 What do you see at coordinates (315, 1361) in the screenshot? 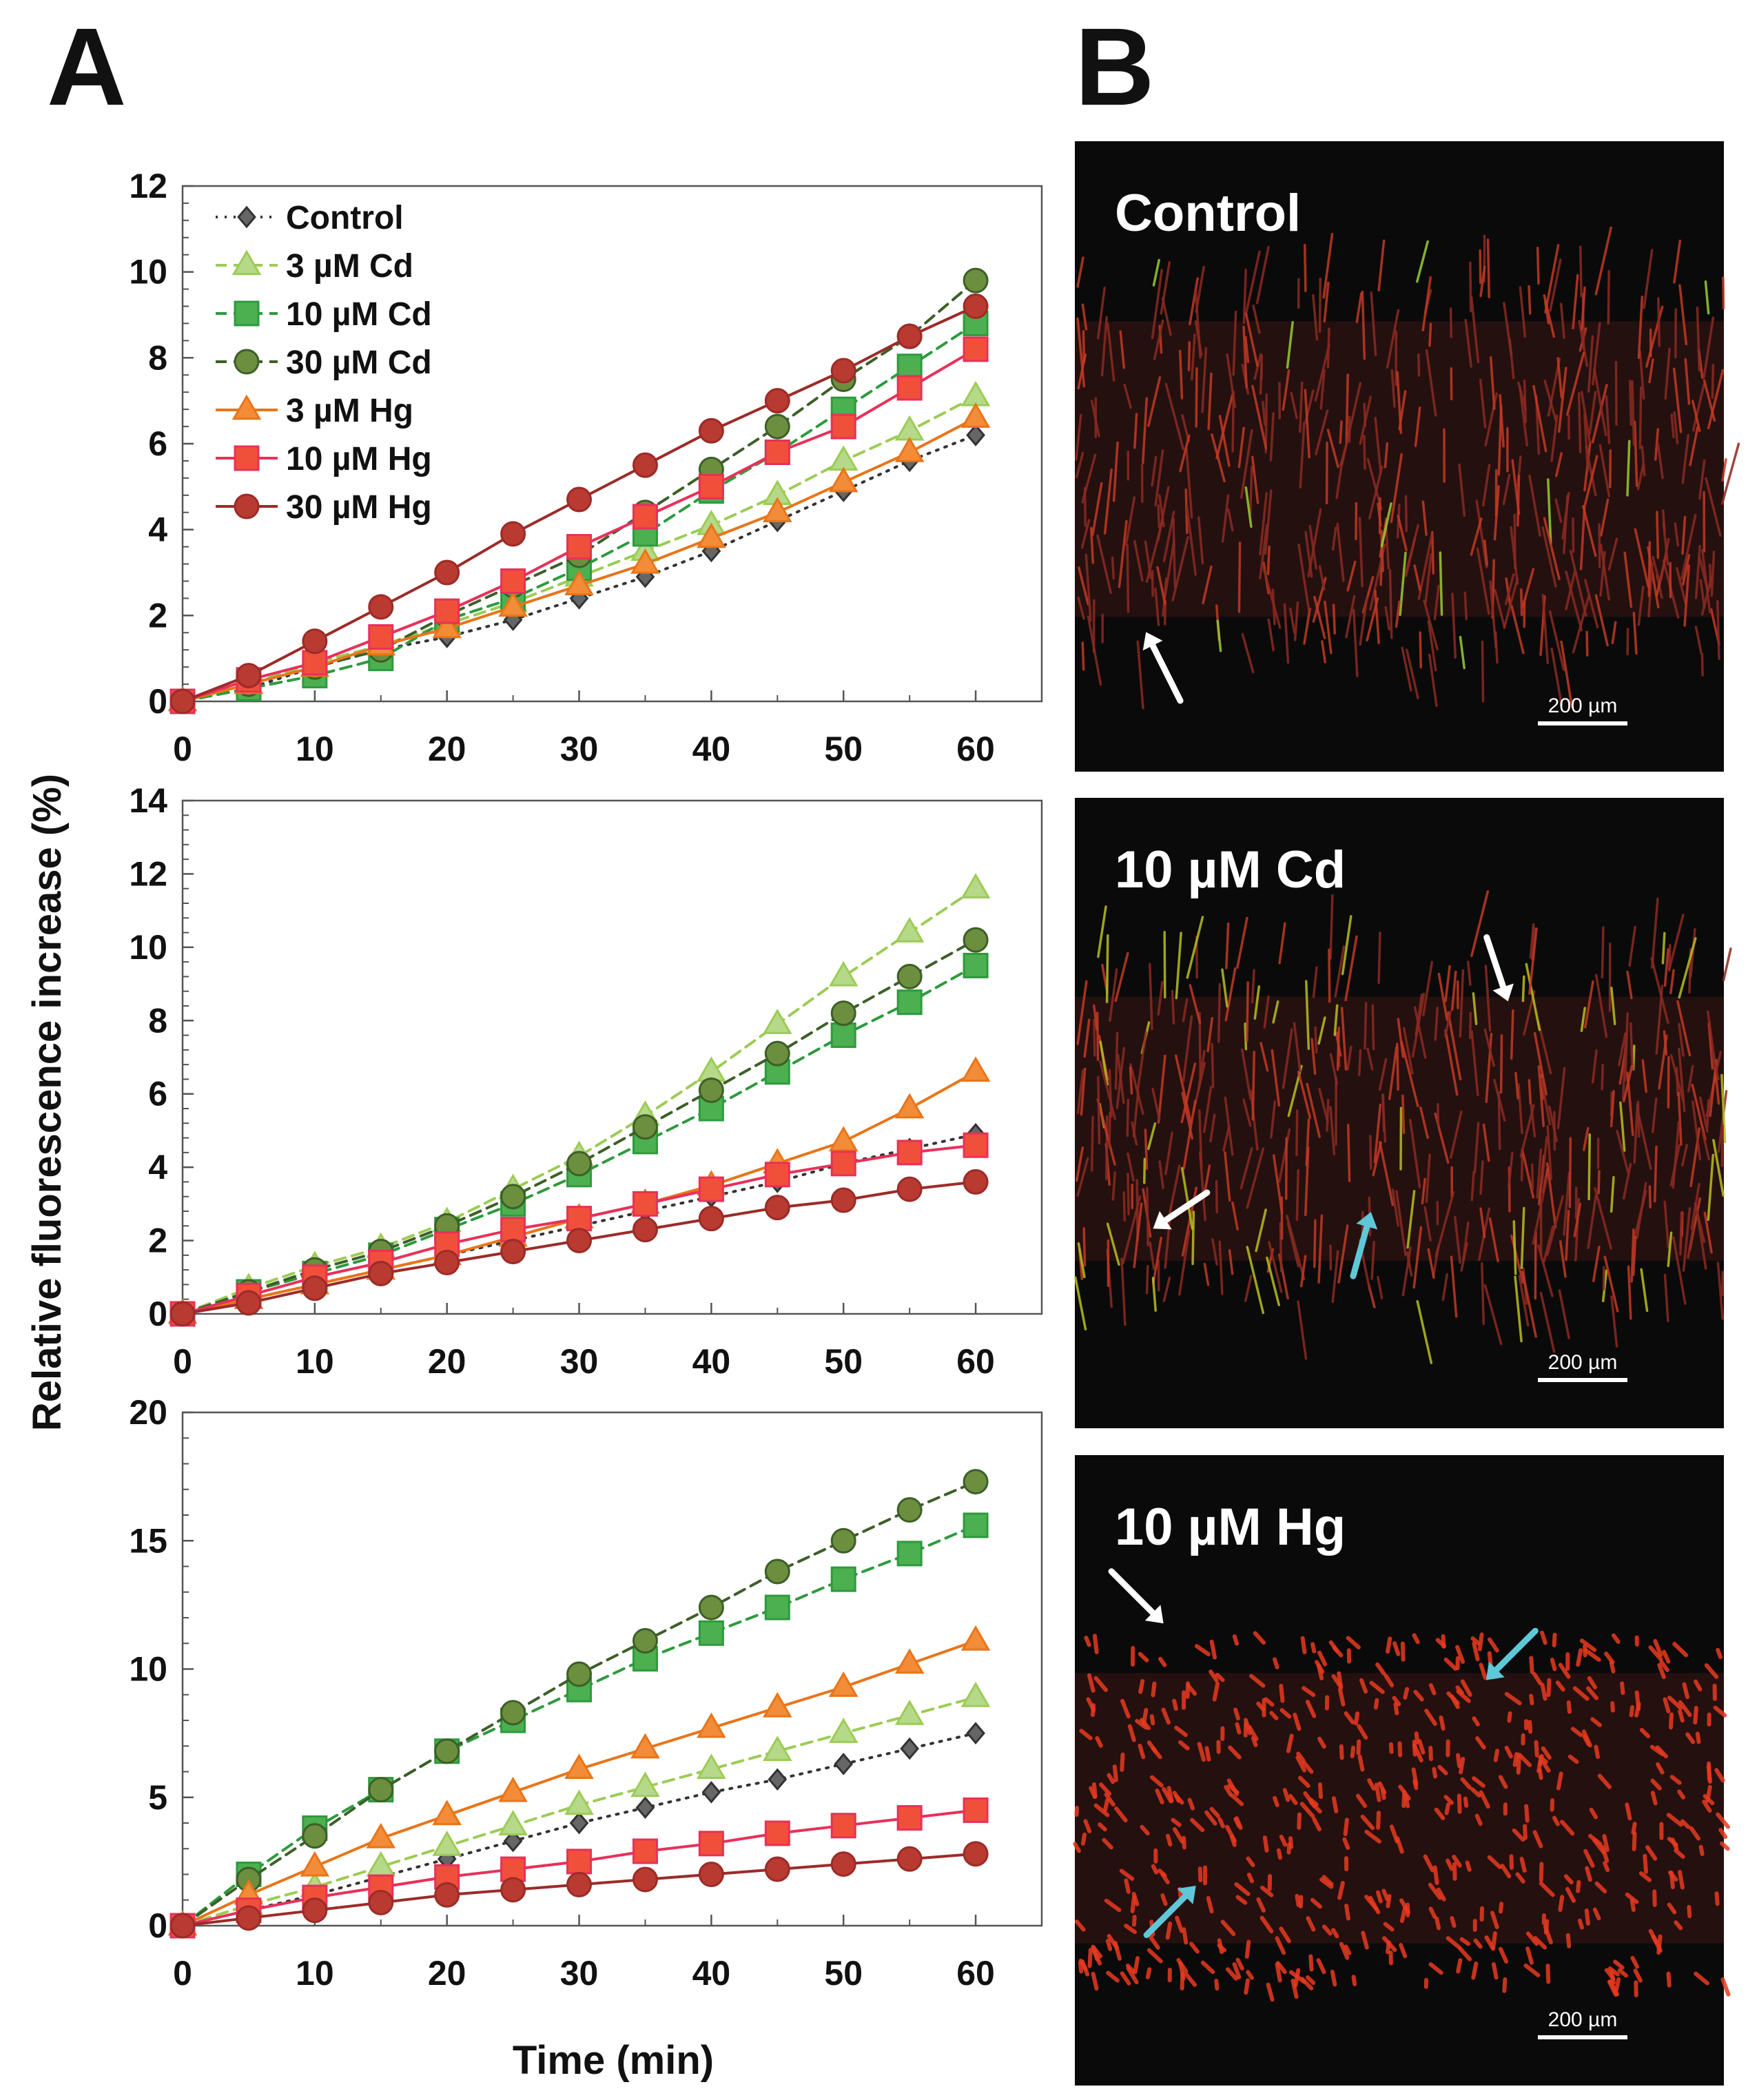
I see `x-tick-label: 10` at bounding box center [315, 1361].